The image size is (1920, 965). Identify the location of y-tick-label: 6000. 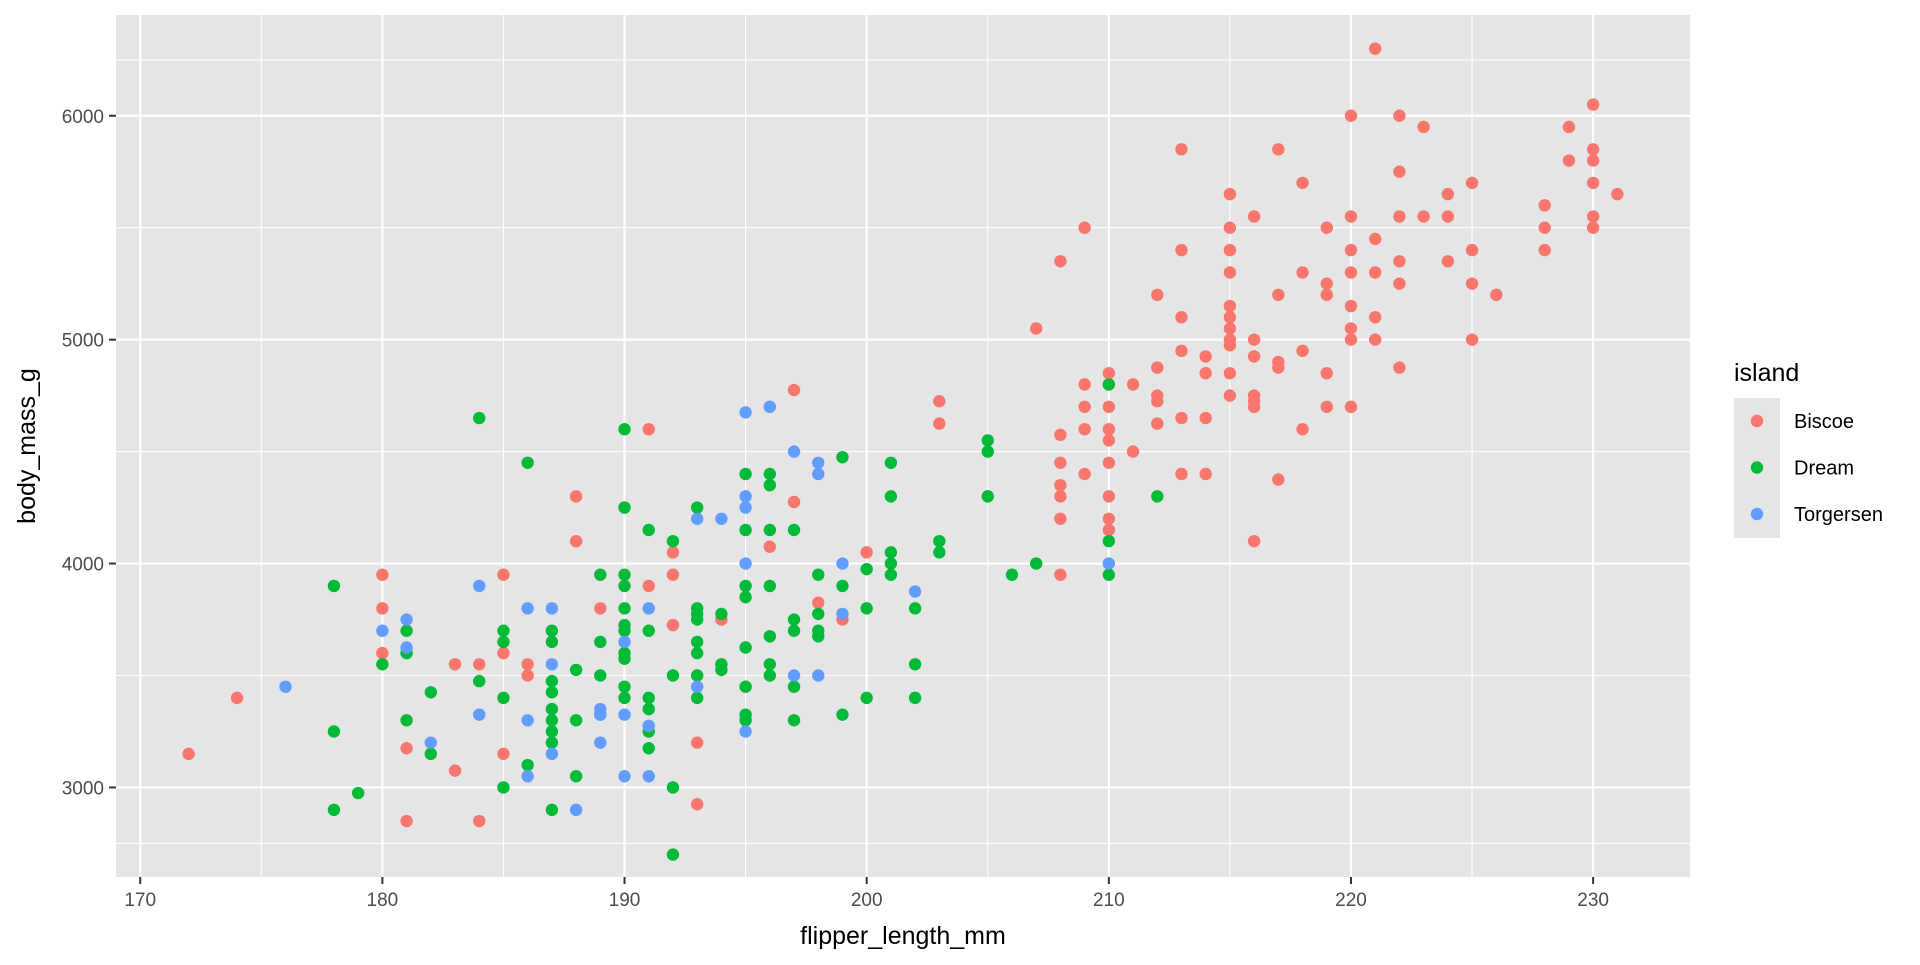
(83, 117).